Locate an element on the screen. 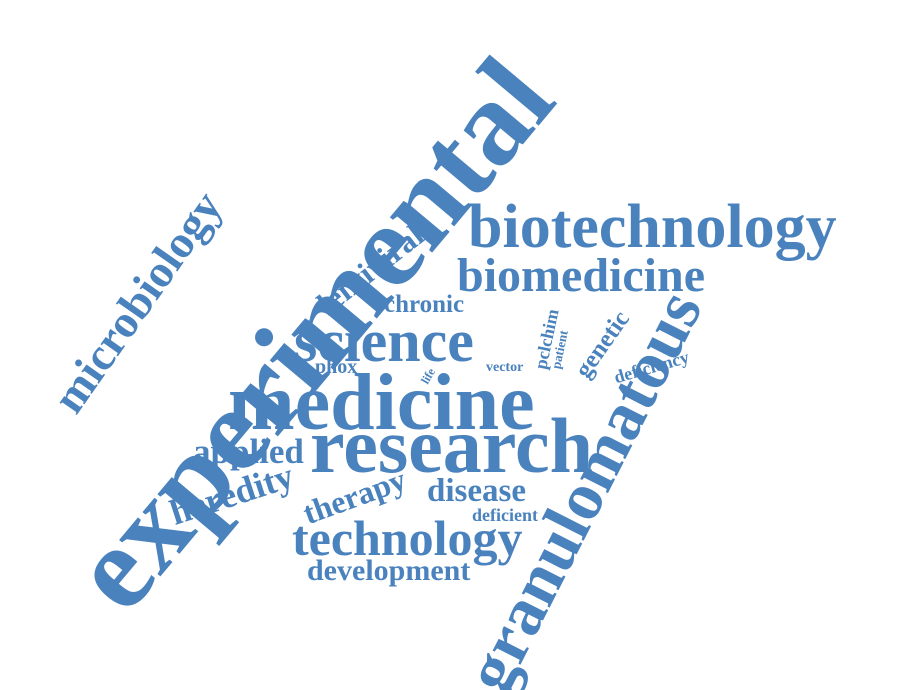 The width and height of the screenshot is (900, 690). word-biomedicine: biomedicine is located at coordinates (581, 276).